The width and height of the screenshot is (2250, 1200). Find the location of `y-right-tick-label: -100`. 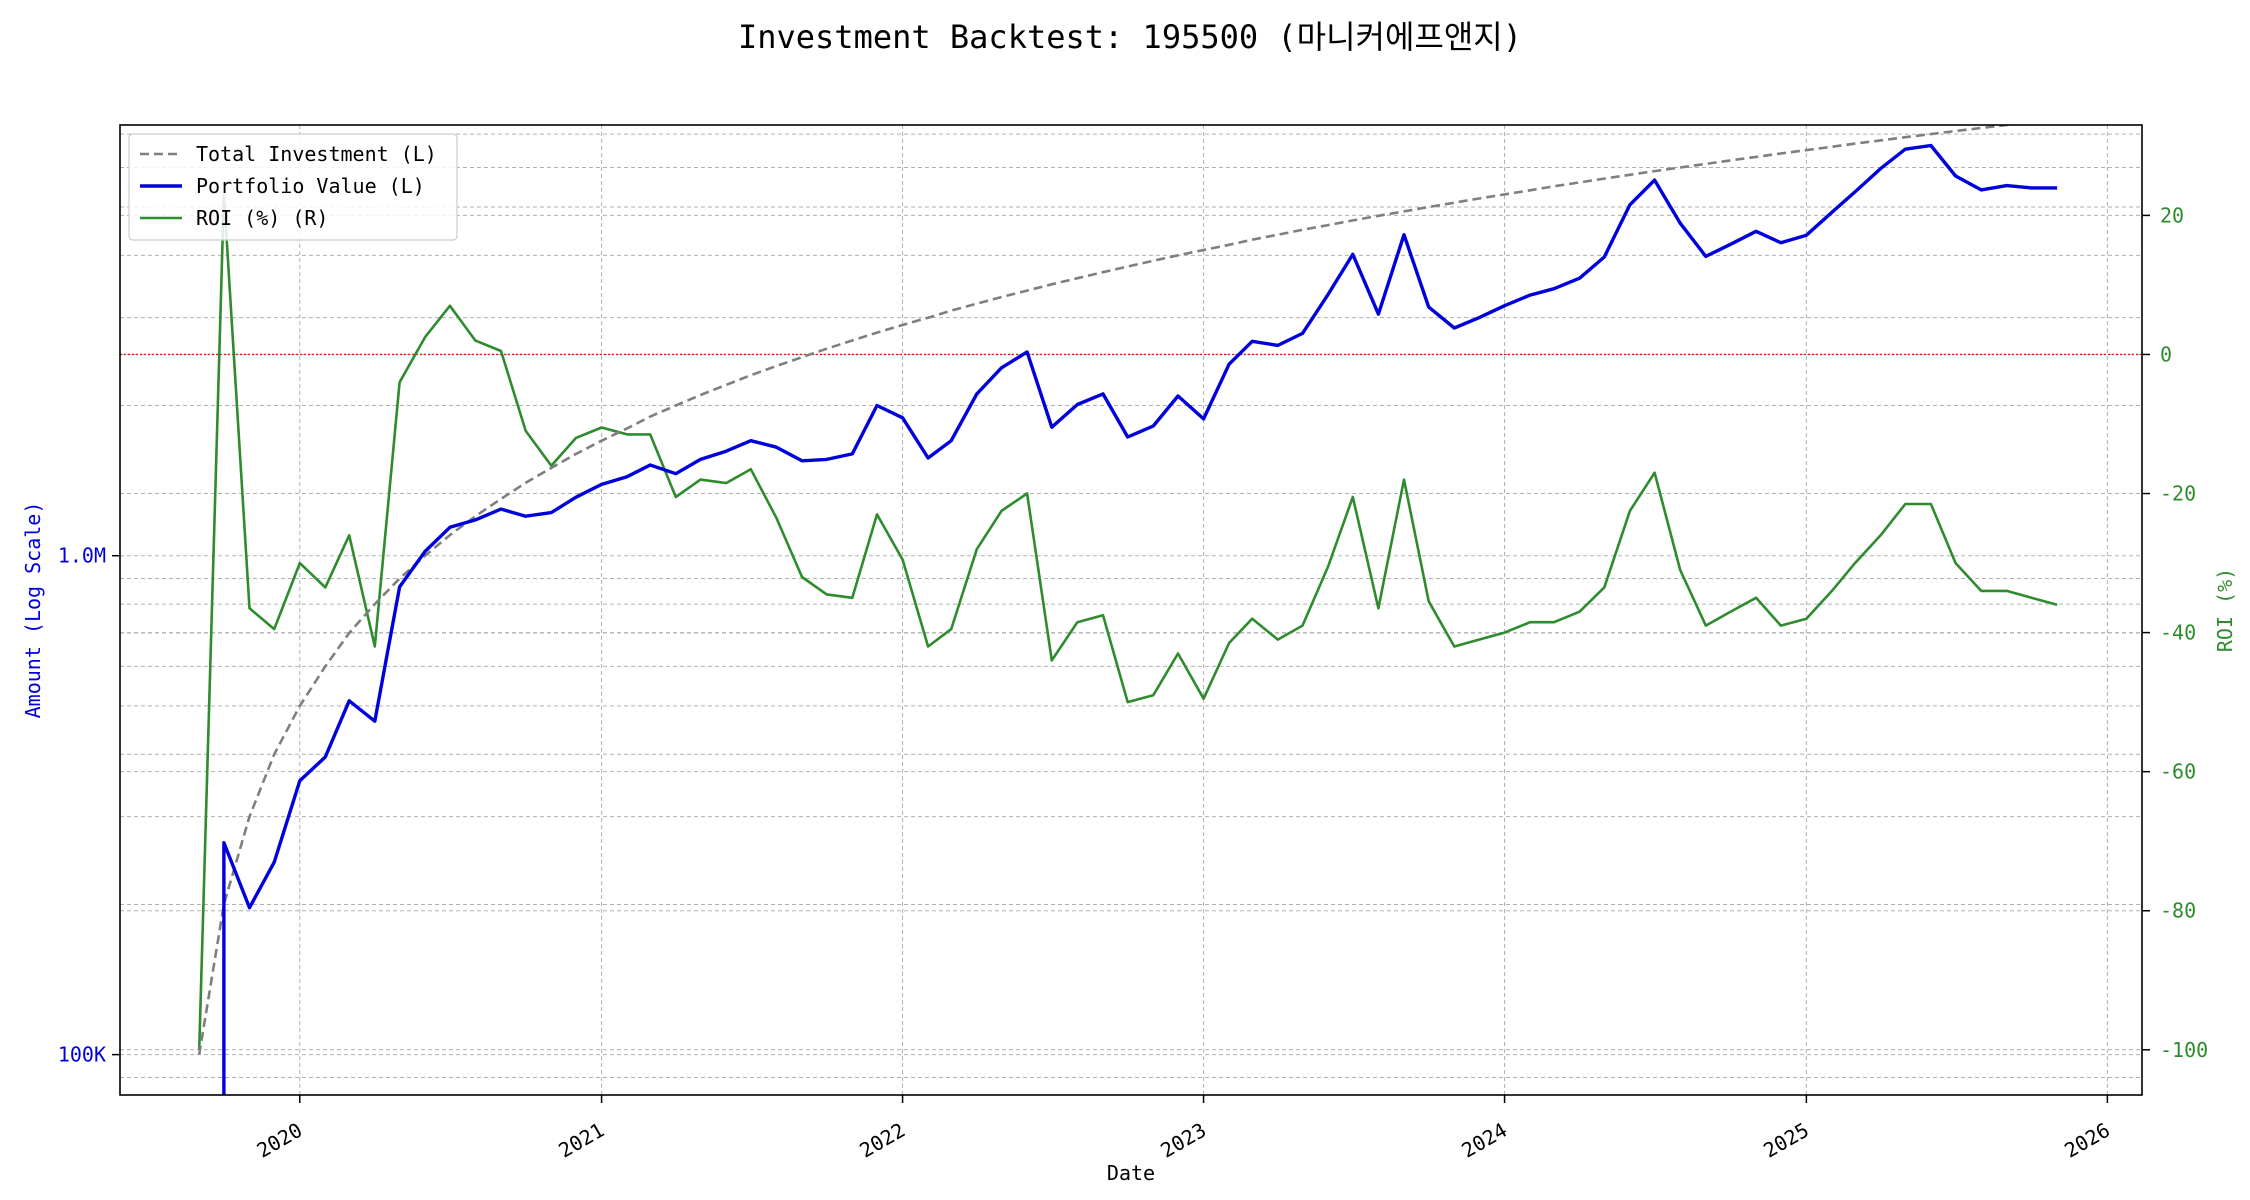

y-right-tick-label: -100 is located at coordinates (2184, 1050).